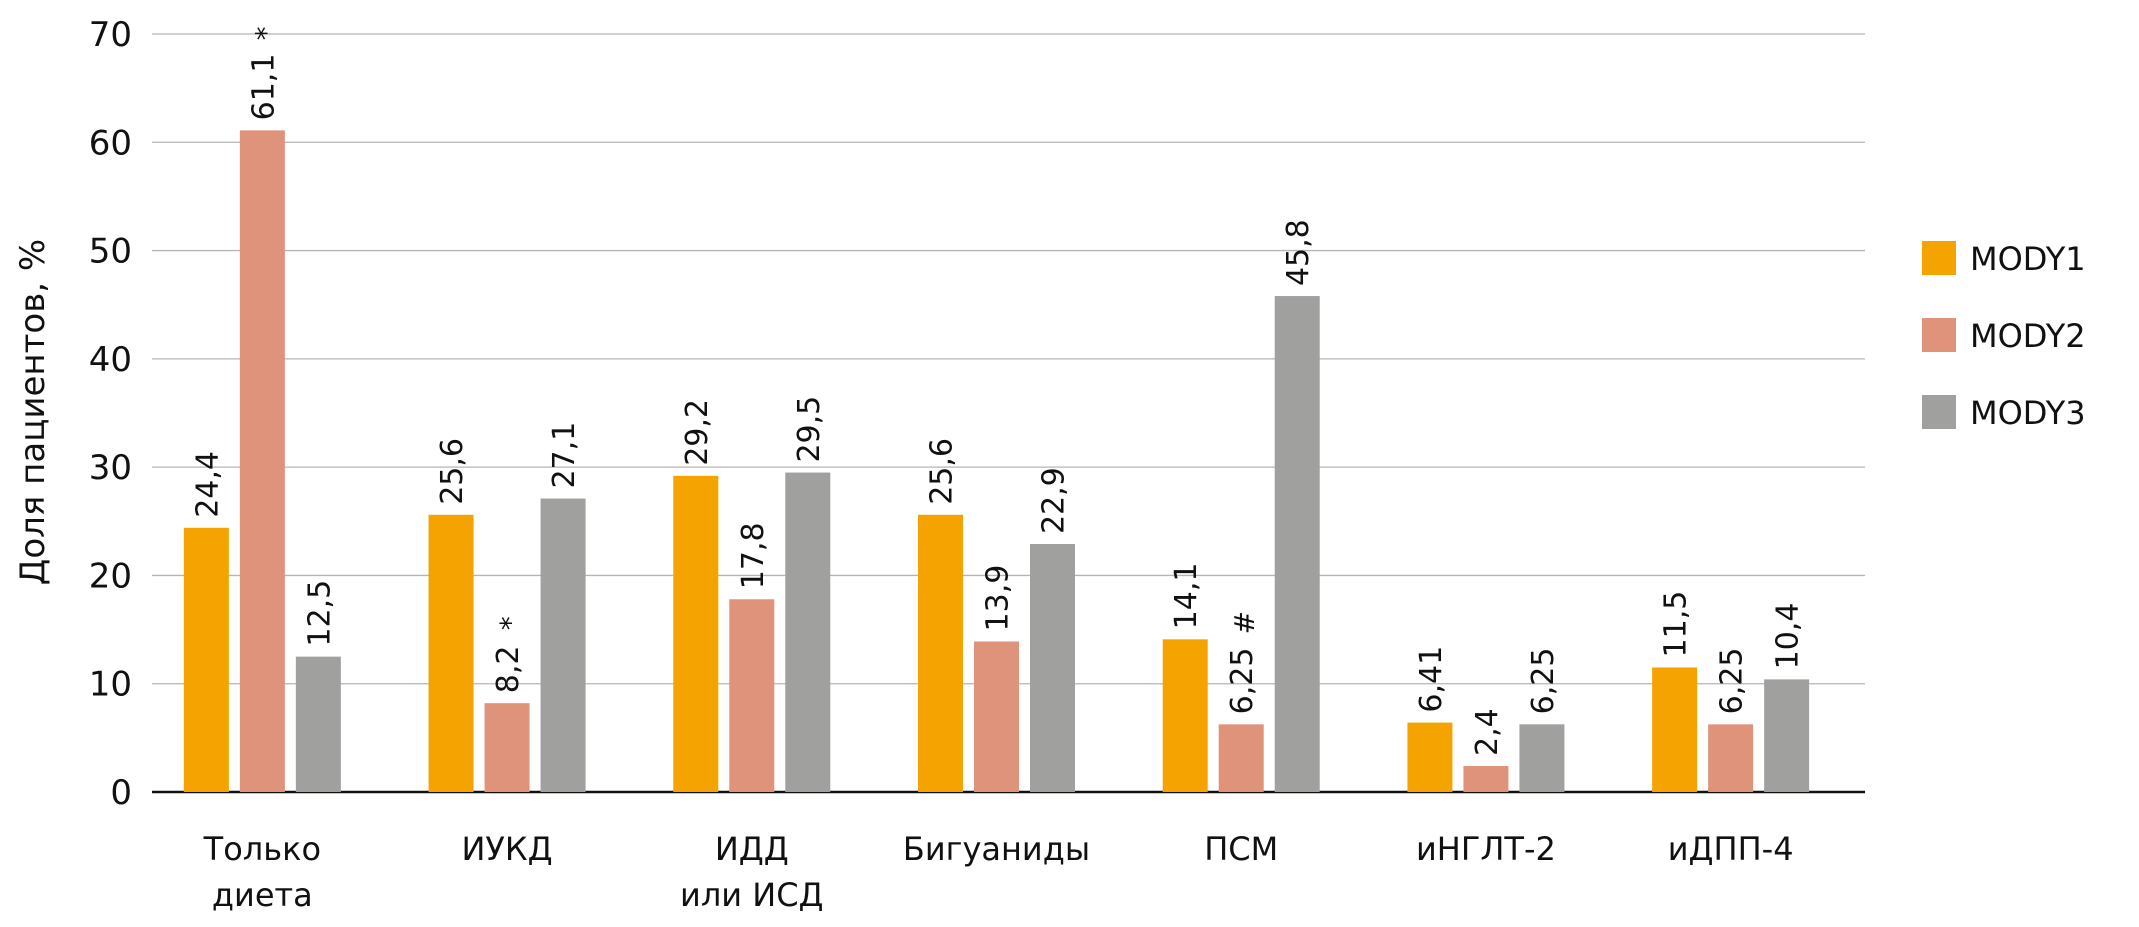  I want to click on legend-label: MODY2, so click(2028, 336).